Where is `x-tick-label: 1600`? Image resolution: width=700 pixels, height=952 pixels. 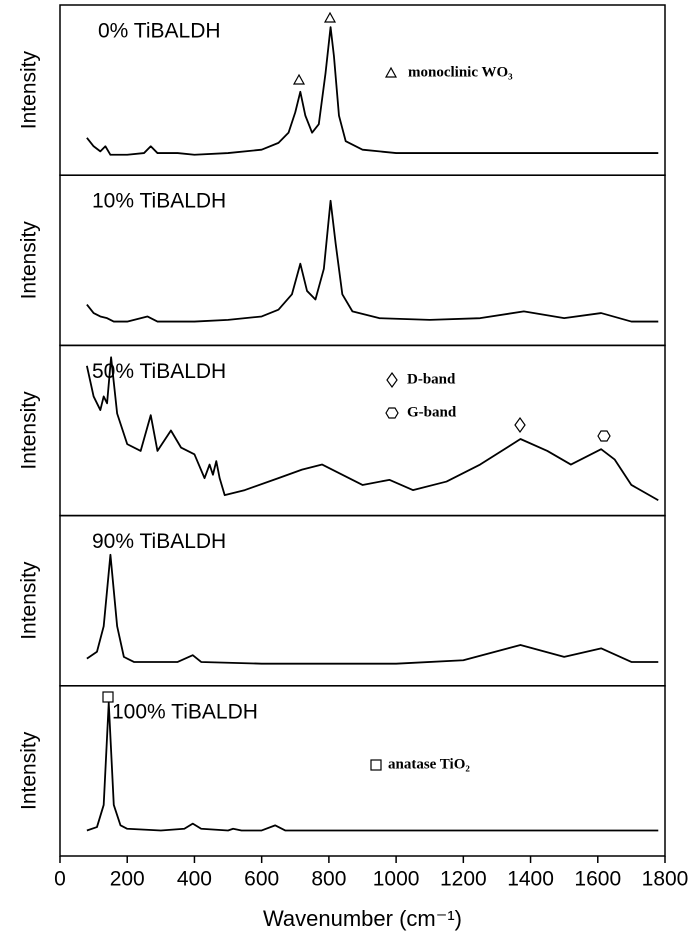 x-tick-label: 1600 is located at coordinates (597, 879).